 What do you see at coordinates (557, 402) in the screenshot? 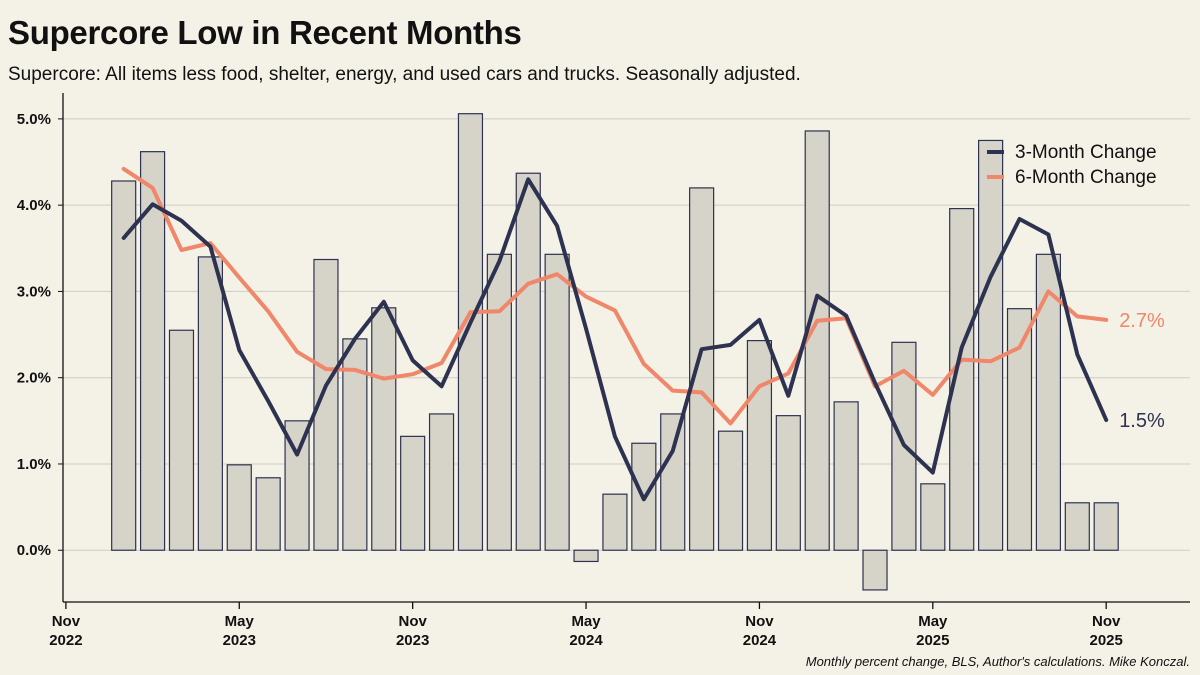
I see `bar-mar-2024` at bounding box center [557, 402].